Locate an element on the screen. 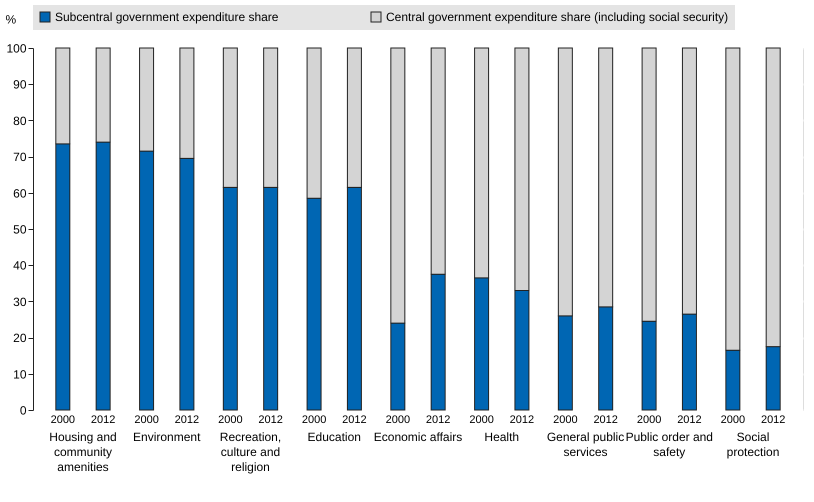 The image size is (814, 502). legend-label: Subcentral government expenditure share is located at coordinates (167, 17).